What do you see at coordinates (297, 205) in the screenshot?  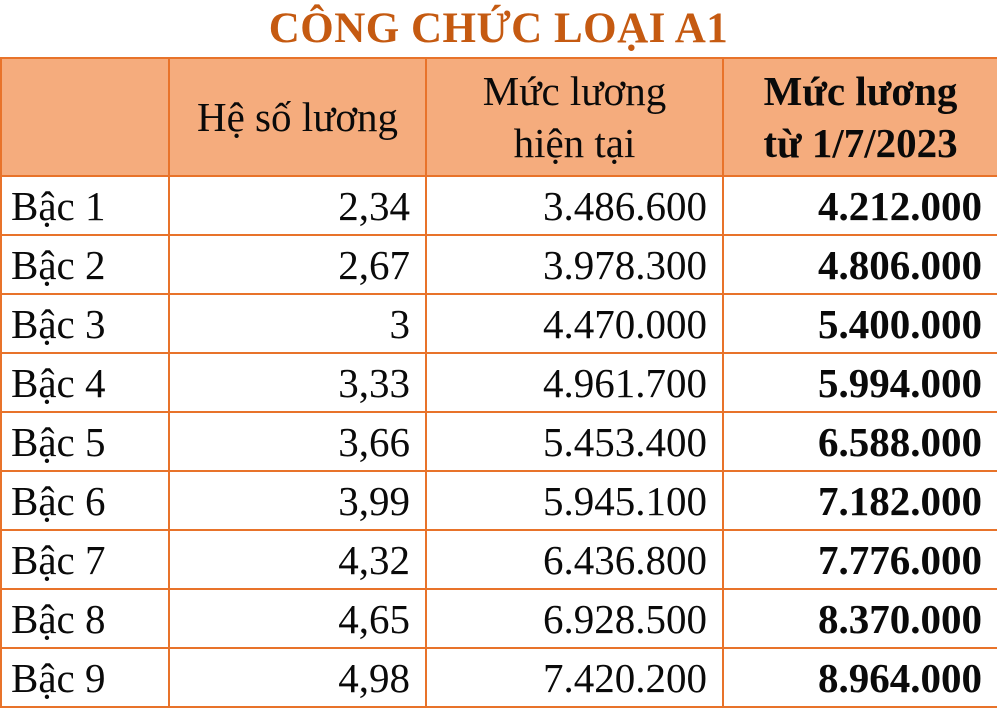 I see `cell-coefficient: 2,34` at bounding box center [297, 205].